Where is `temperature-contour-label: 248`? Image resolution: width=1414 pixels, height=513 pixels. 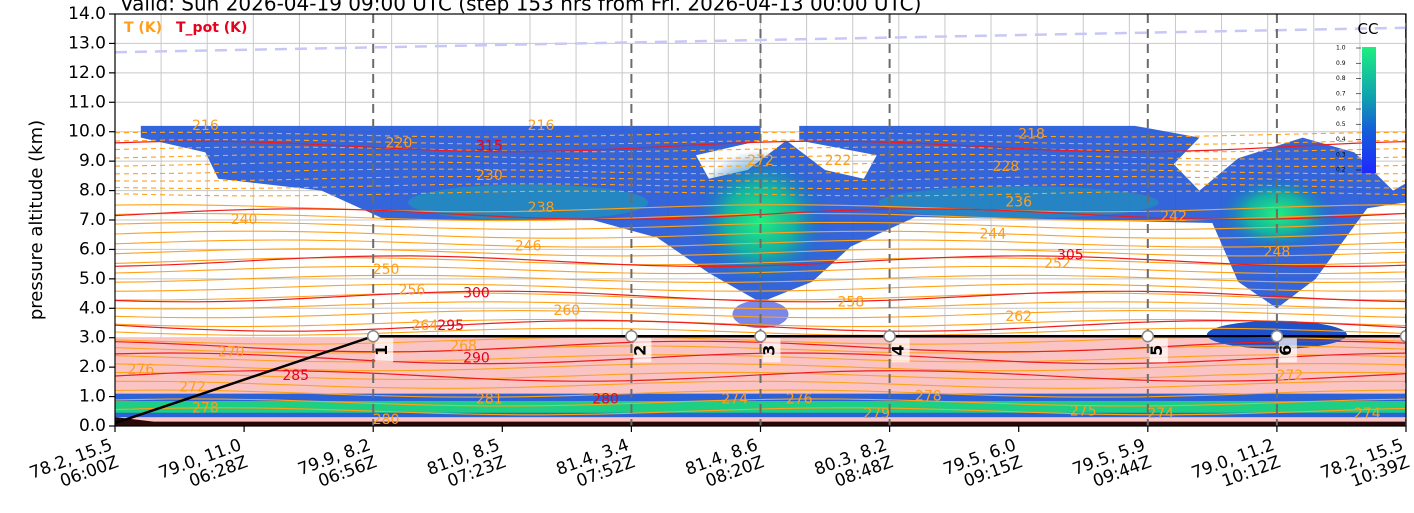 temperature-contour-label: 248 is located at coordinates (1277, 252).